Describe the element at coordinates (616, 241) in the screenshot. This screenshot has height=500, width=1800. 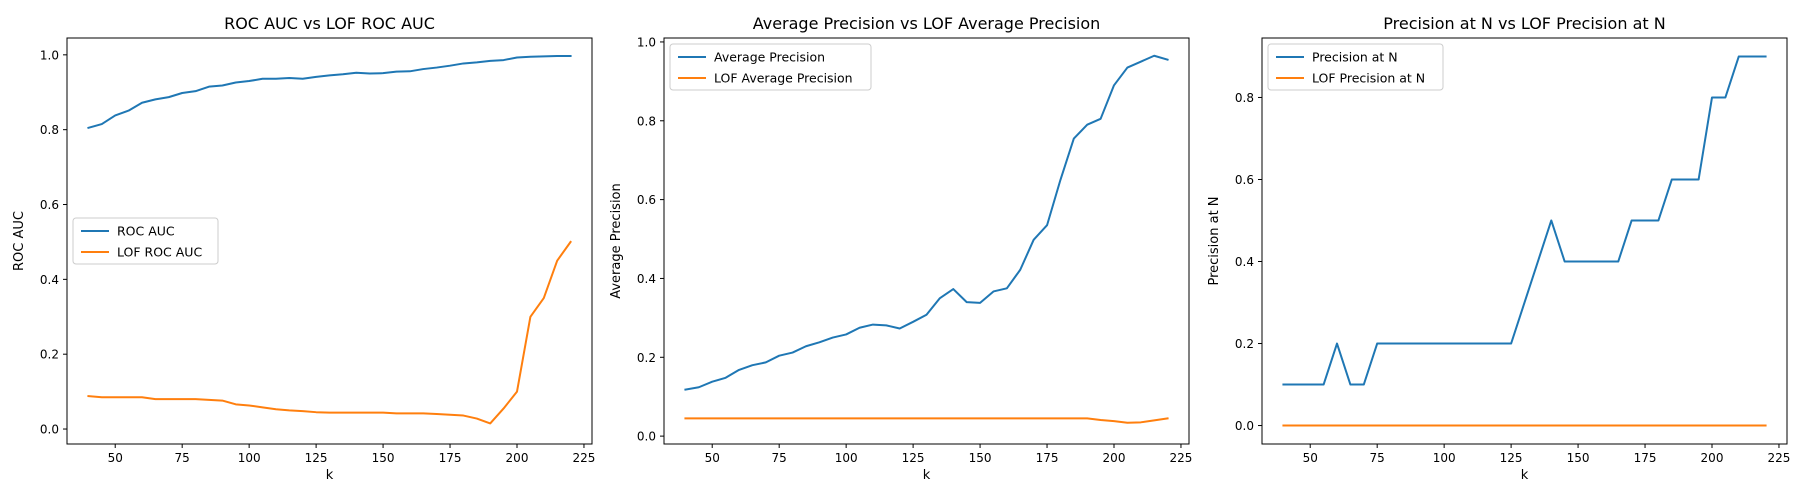
I see `y-axis-label: Average Precision` at that location.